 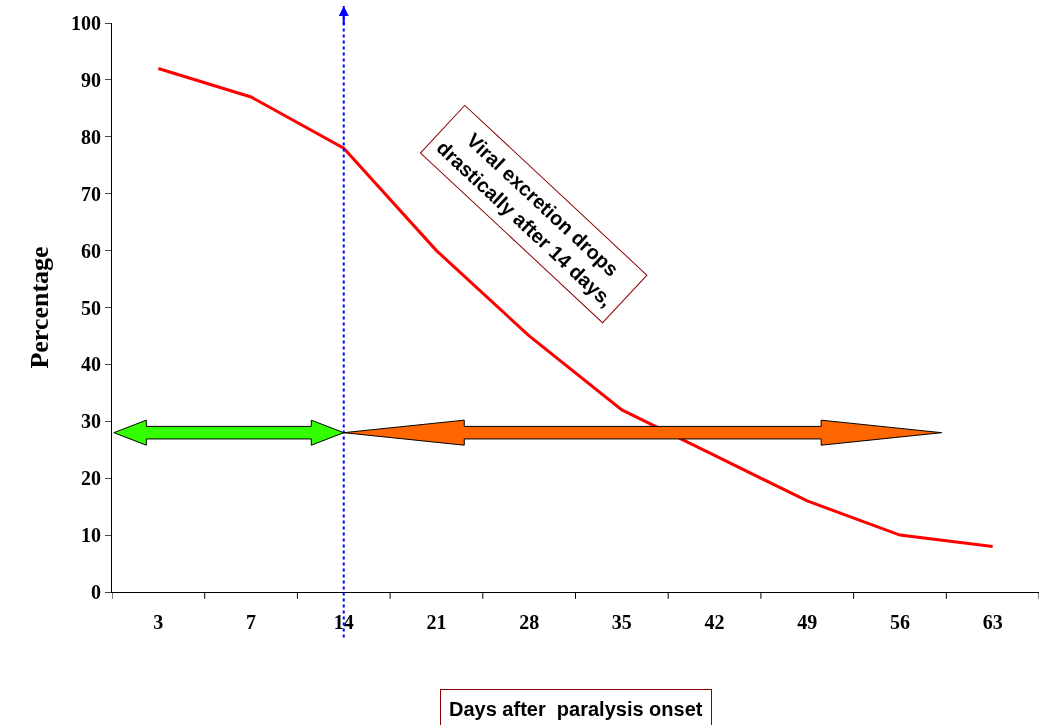 What do you see at coordinates (91, 193) in the screenshot?
I see `y-tick-label: 70` at bounding box center [91, 193].